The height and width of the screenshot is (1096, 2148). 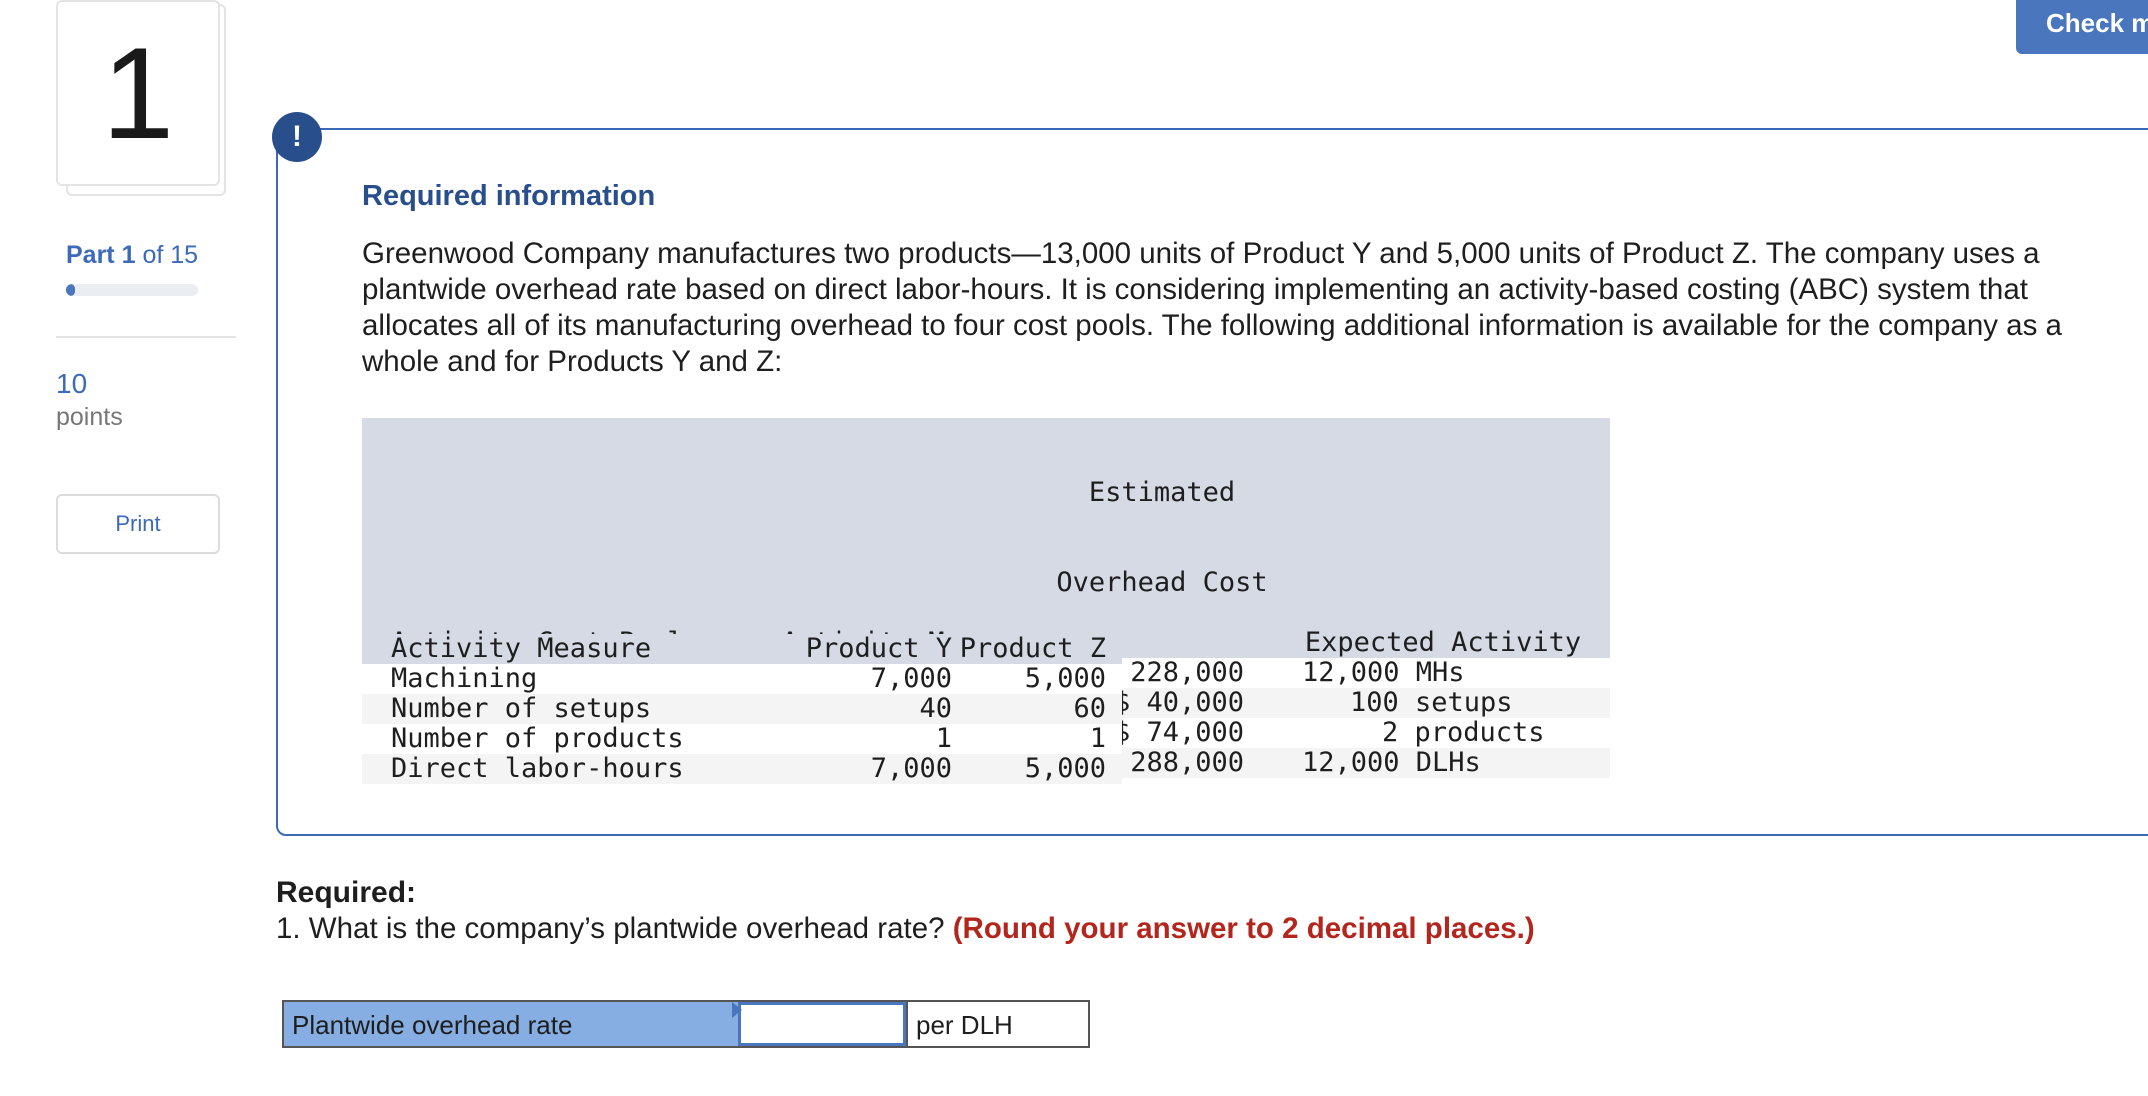 I want to click on answer-label: Plantwide overhead rate, so click(x=511, y=1024).